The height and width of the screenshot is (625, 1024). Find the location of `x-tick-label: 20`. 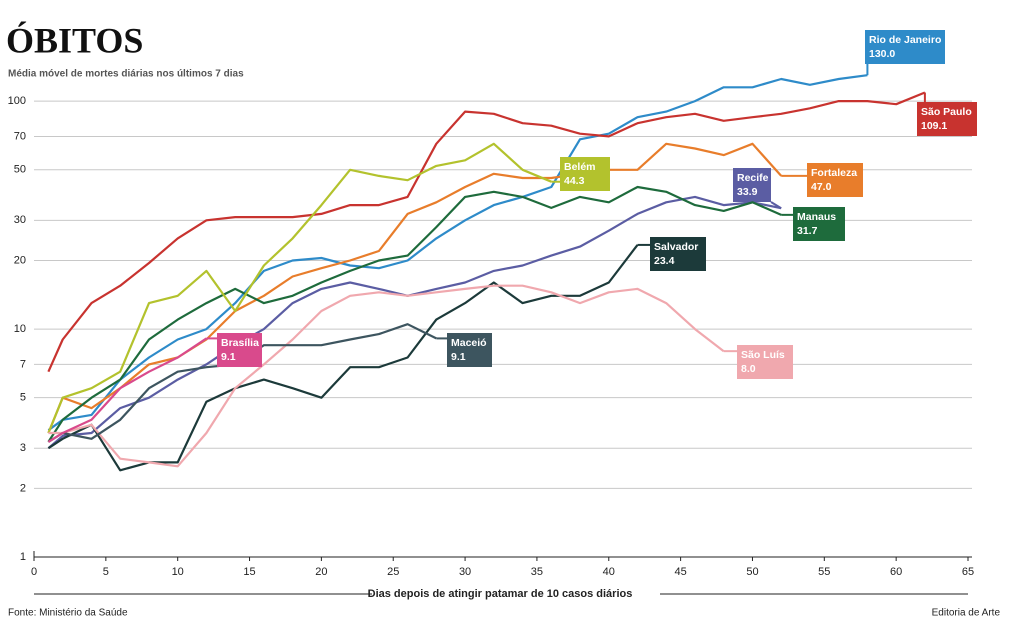

x-tick-label: 20 is located at coordinates (321, 572).